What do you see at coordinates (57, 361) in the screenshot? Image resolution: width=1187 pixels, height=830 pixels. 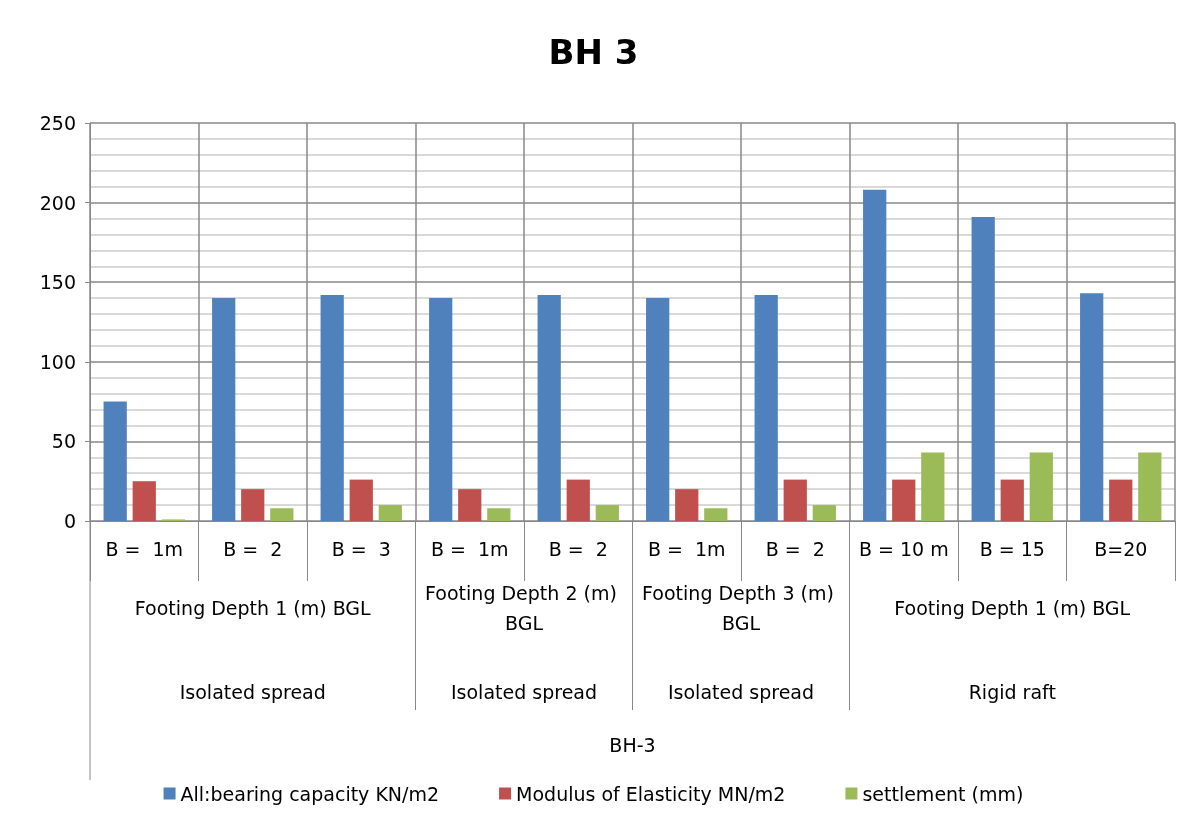 I see `y-tick-label: 100` at bounding box center [57, 361].